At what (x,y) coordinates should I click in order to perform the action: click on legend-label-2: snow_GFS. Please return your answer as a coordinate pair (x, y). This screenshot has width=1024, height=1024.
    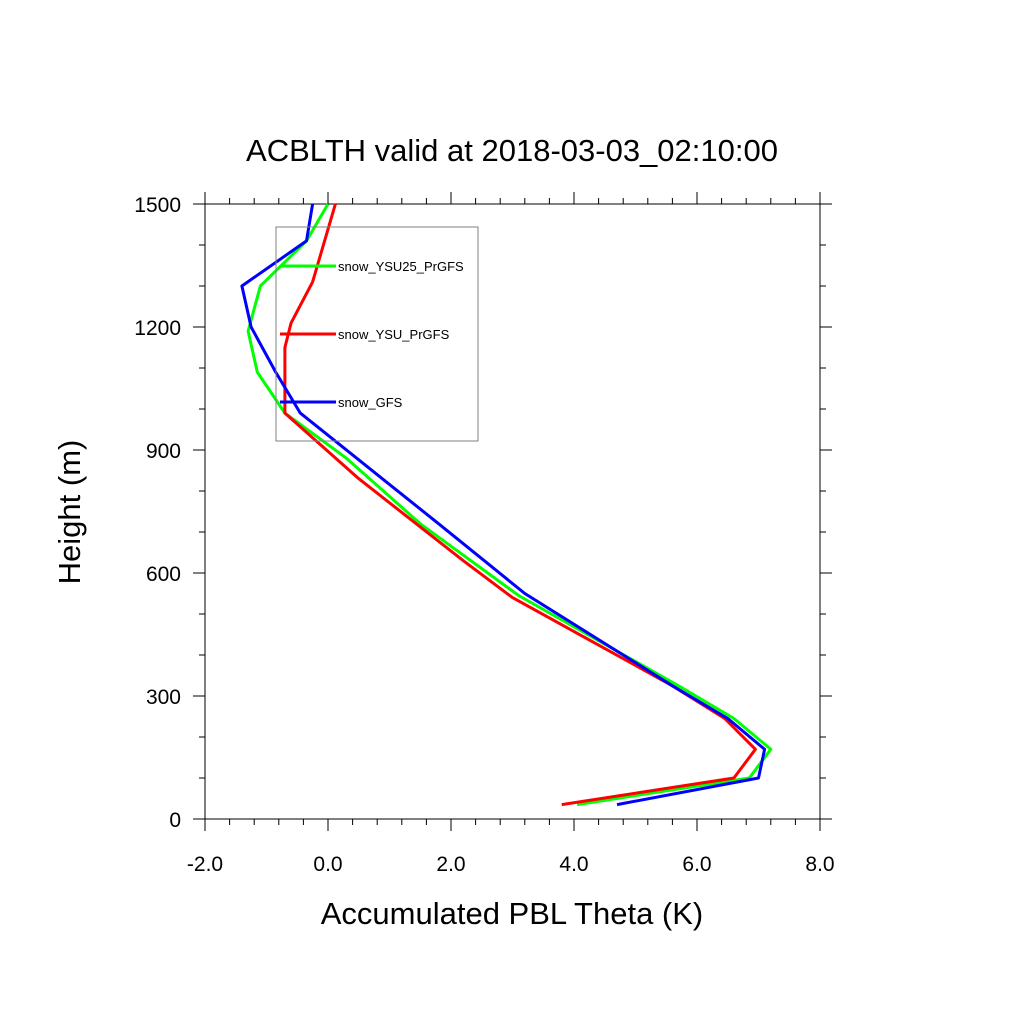
    Looking at the image, I should click on (370, 402).